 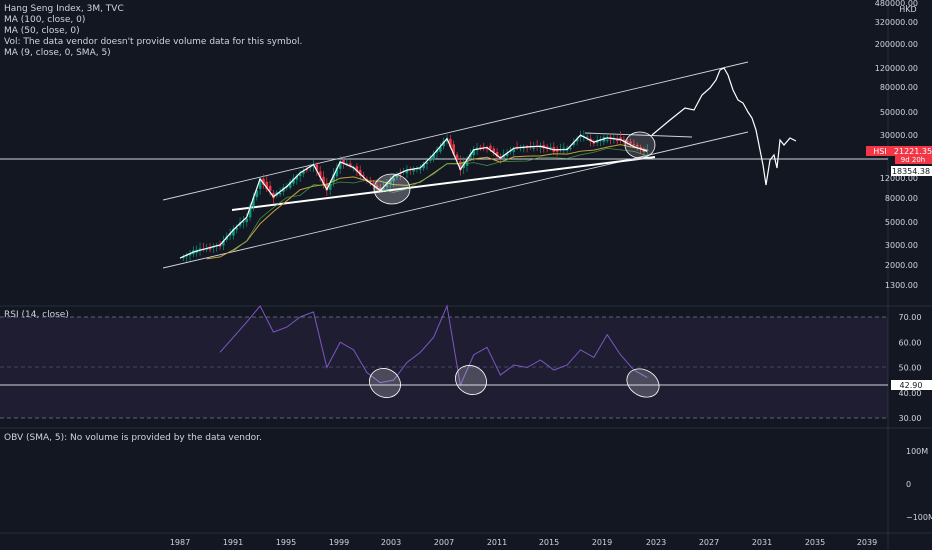 I want to click on rsi-line-badge, so click(x=911, y=385).